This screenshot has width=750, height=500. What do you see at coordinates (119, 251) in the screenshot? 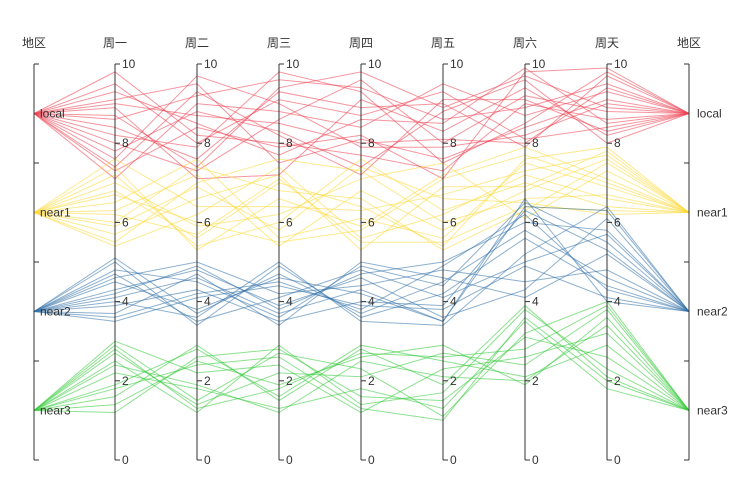
I see `axis-1: 周一 0 2 4 6 8 10` at bounding box center [119, 251].